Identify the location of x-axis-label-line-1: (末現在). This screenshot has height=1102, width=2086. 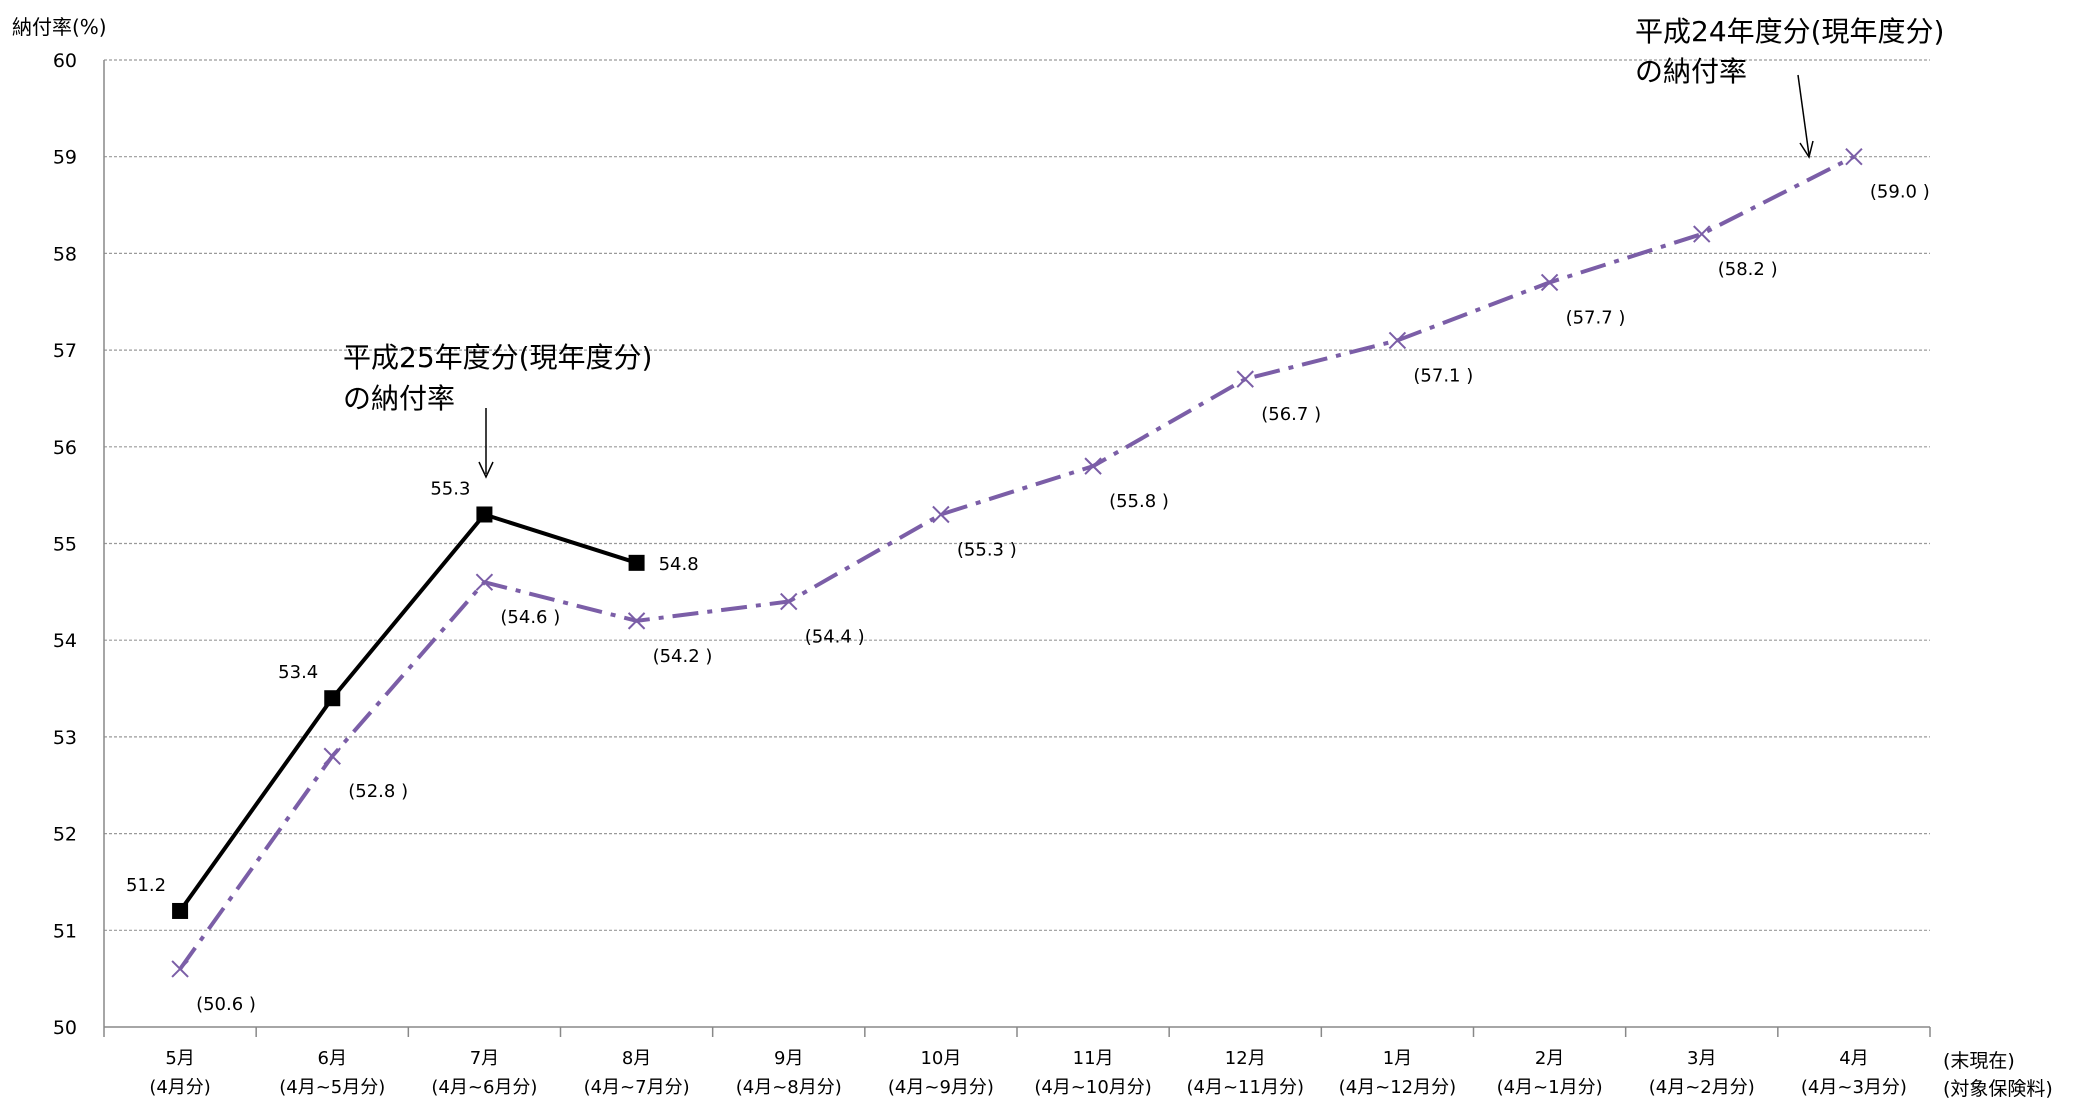
(1979, 1061).